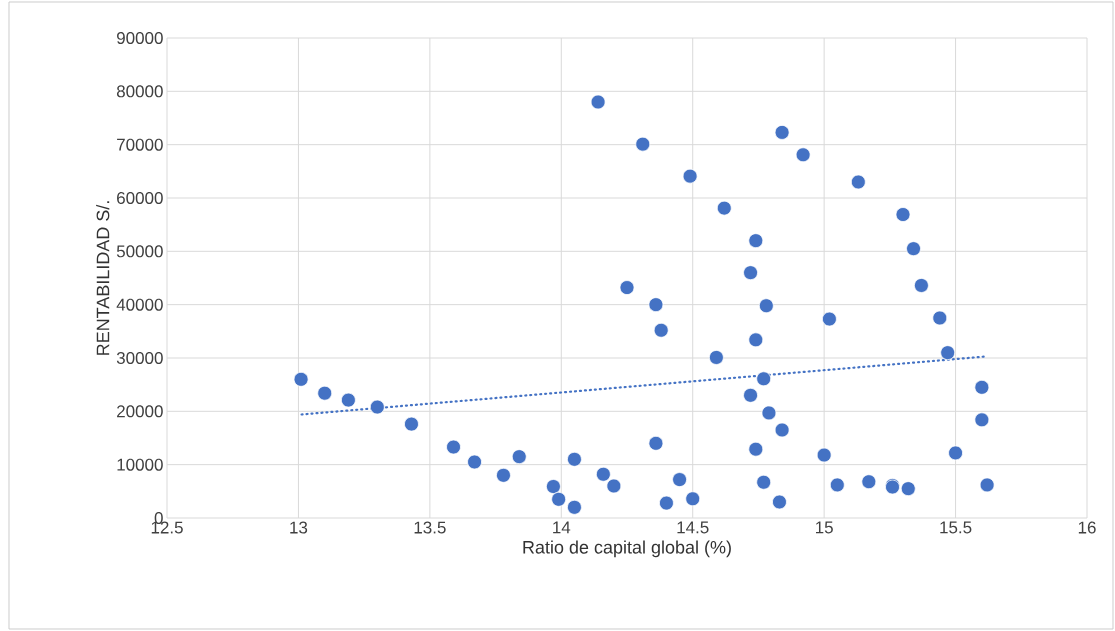 The height and width of the screenshot is (631, 1115). I want to click on x-tick-label: 16, so click(1087, 527).